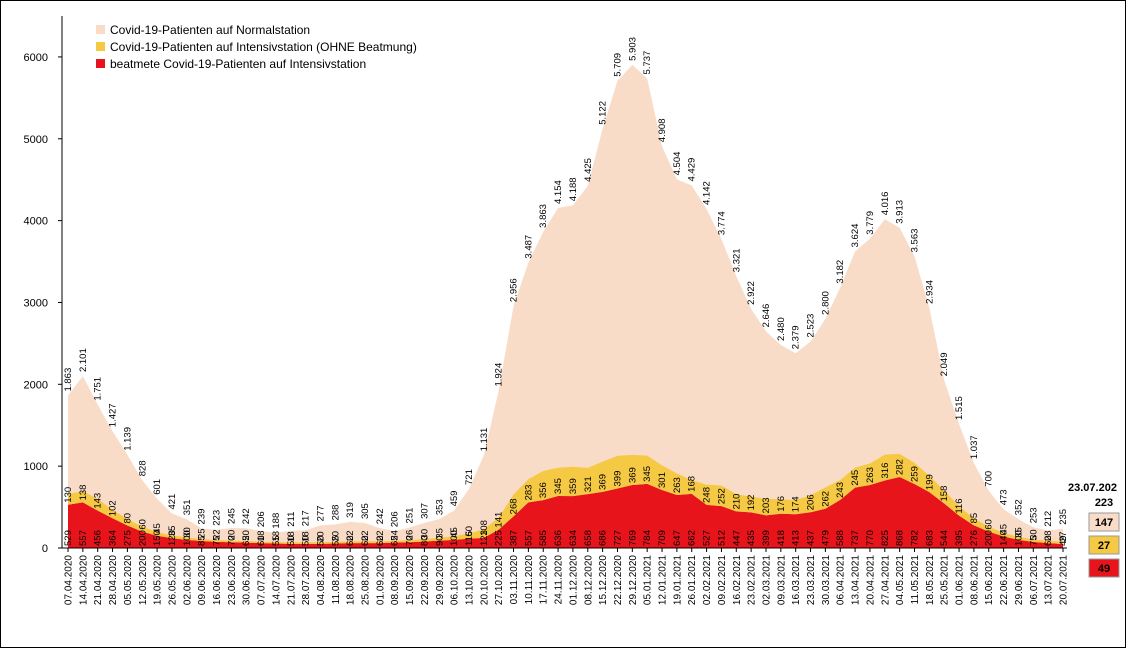 This screenshot has width=1126, height=648. I want to click on data-label: 782, so click(914, 538).